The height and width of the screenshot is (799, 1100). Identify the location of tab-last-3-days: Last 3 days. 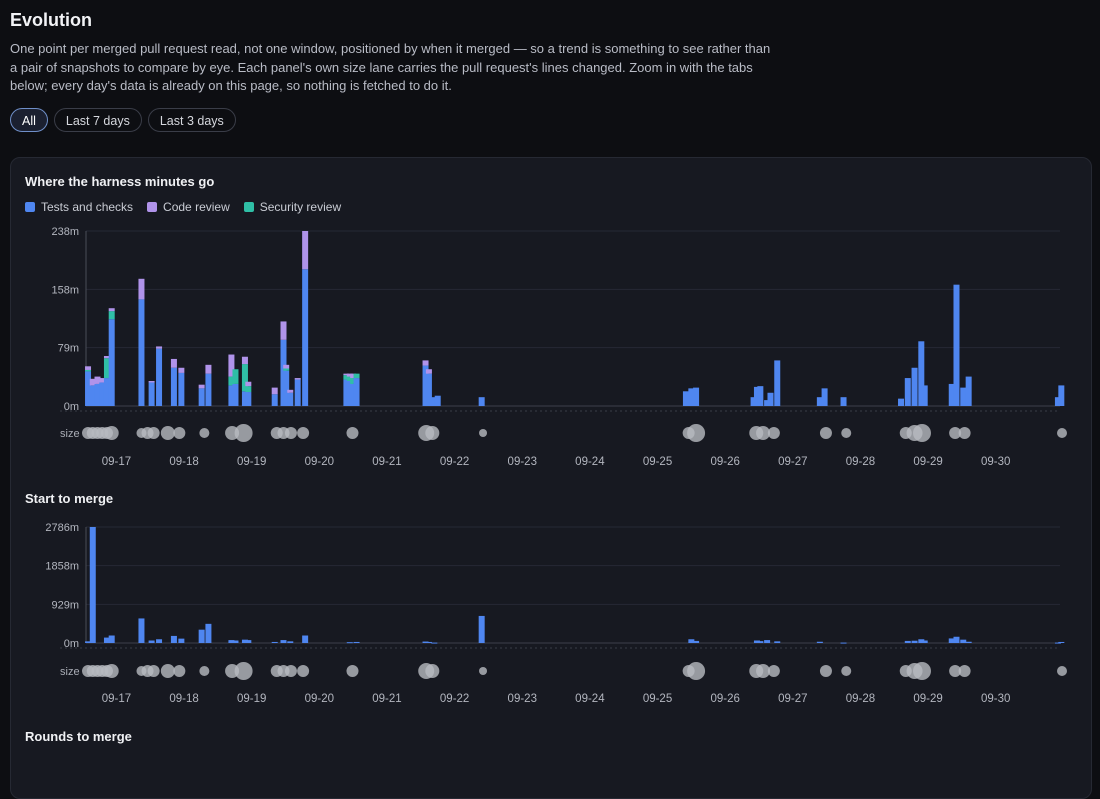
(191, 120).